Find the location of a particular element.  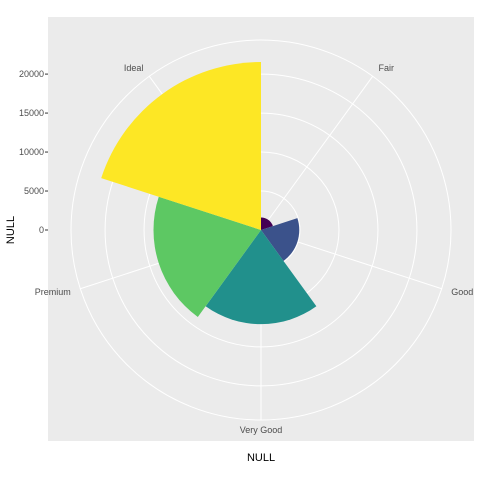

y-tick-label-2: 10000 is located at coordinates (31, 152).